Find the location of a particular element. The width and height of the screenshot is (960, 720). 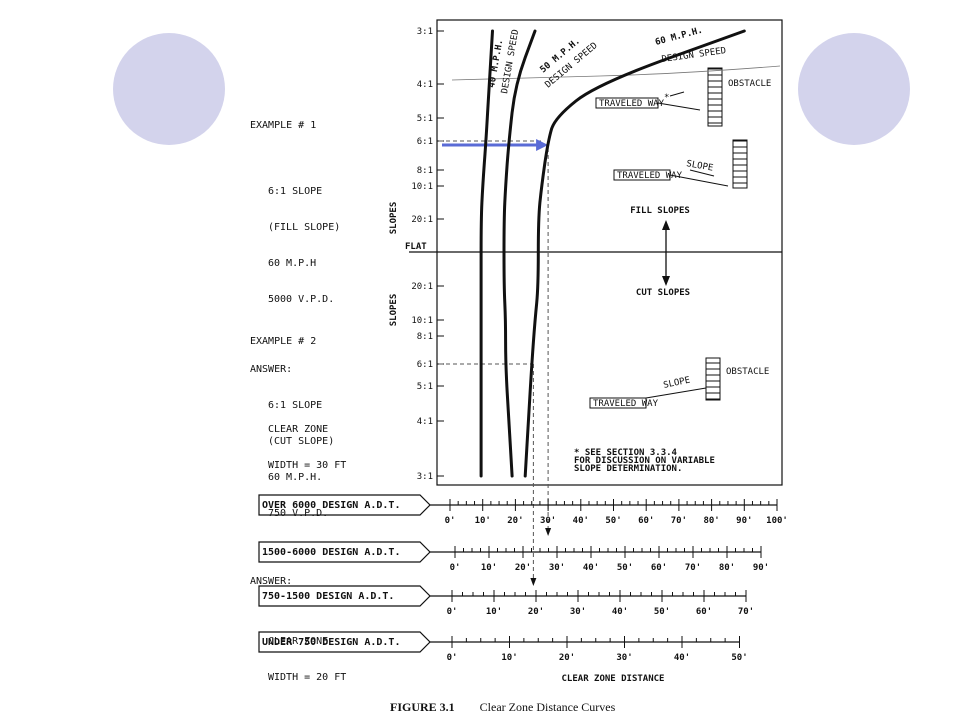

illustration-2-slope-arrow is located at coordinates (702, 173).